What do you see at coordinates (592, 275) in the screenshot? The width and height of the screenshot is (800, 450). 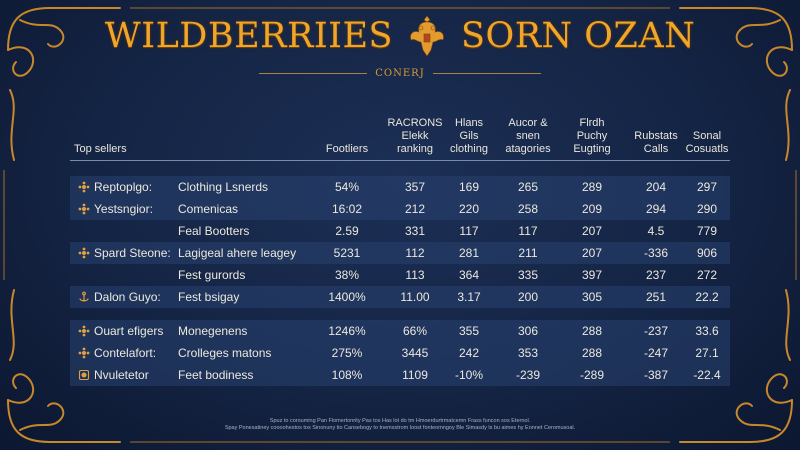 I see `value-cell: 397` at bounding box center [592, 275].